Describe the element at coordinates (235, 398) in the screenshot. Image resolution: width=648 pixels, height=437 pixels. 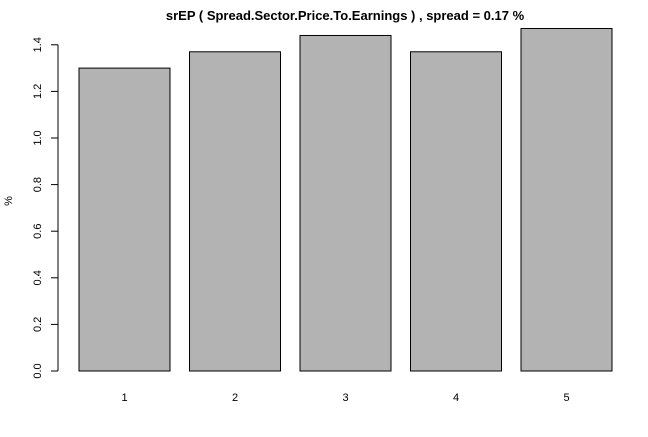
I see `x-category-label: 2` at that location.